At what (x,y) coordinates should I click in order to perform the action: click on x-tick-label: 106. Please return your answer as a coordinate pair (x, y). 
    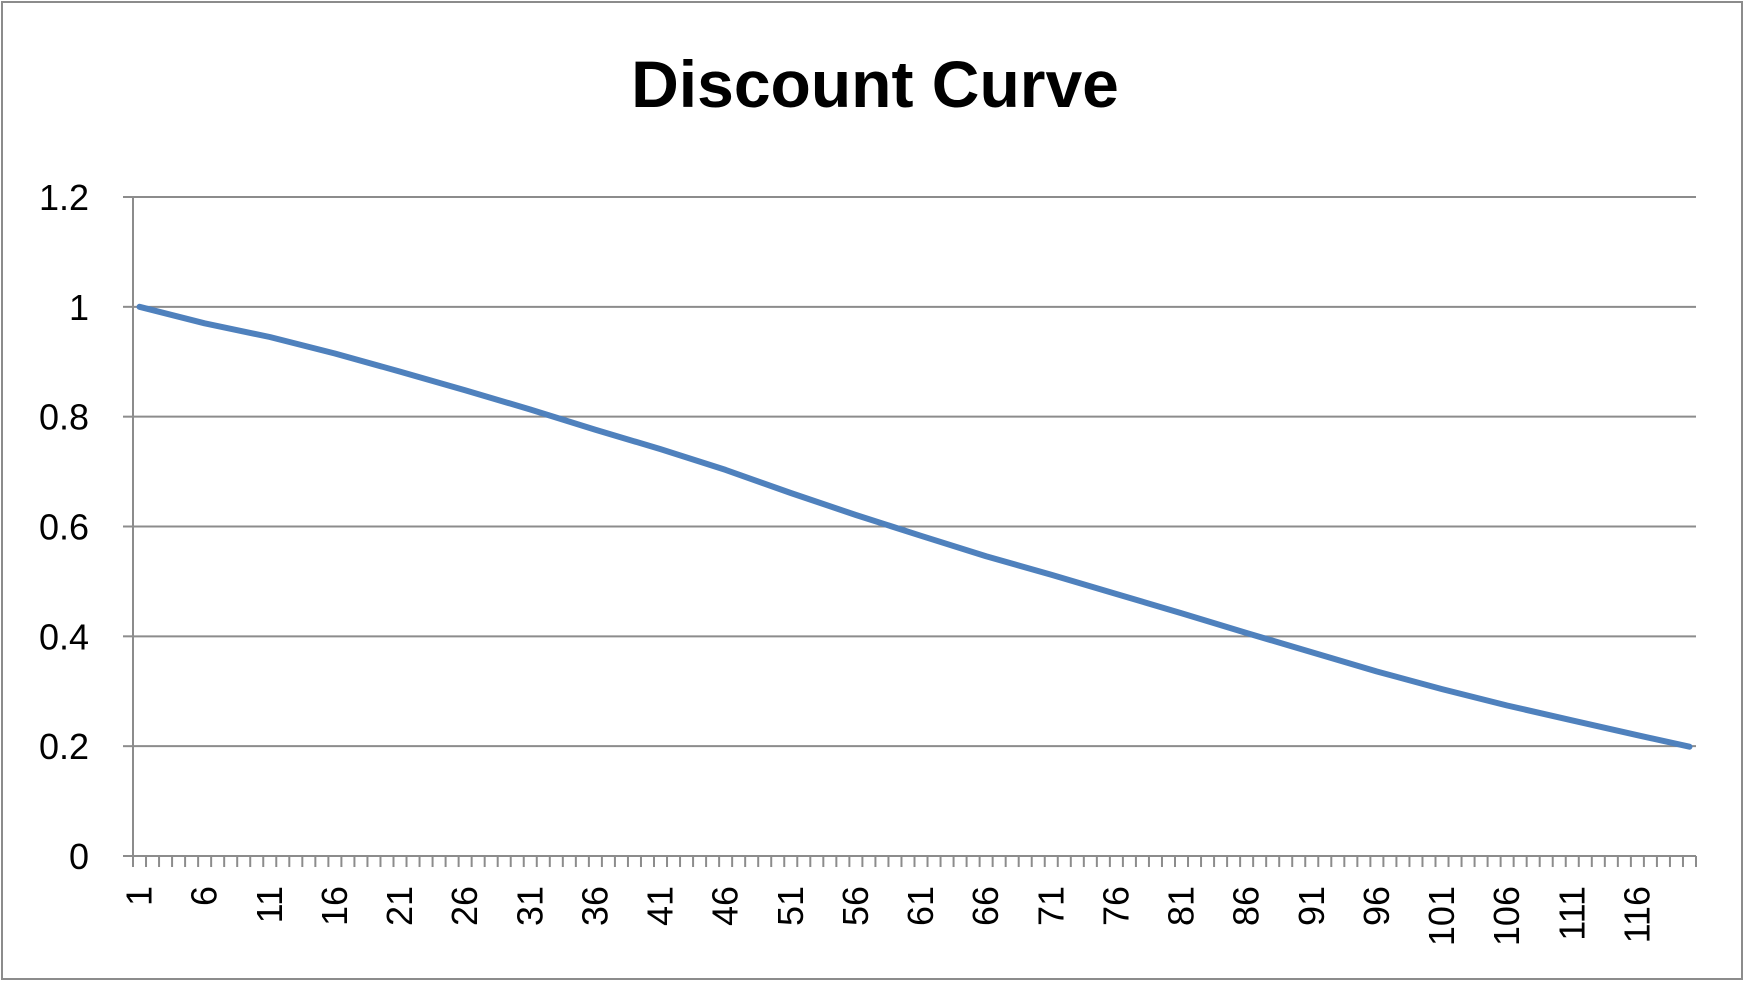
    Looking at the image, I should click on (1506, 916).